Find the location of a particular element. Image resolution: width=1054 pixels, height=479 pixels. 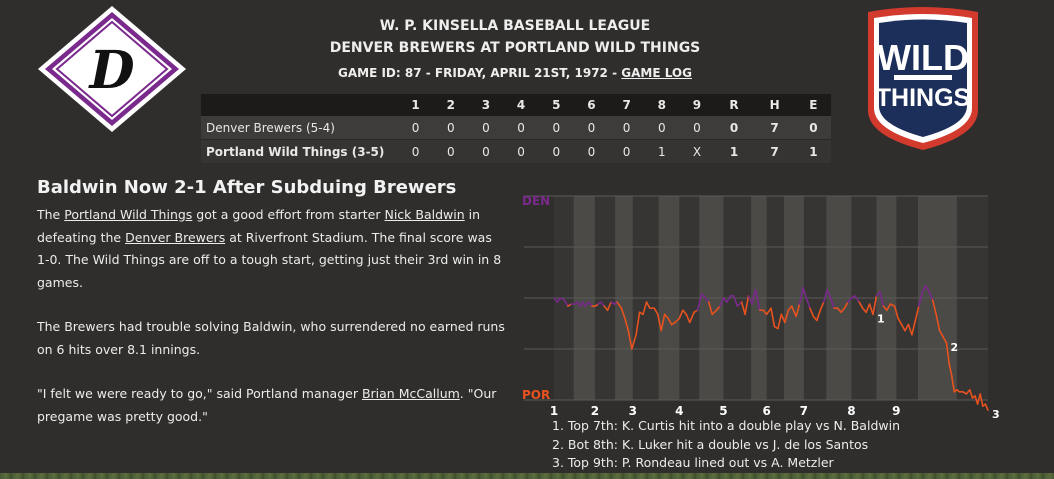

inning-header: 6 is located at coordinates (591, 105).